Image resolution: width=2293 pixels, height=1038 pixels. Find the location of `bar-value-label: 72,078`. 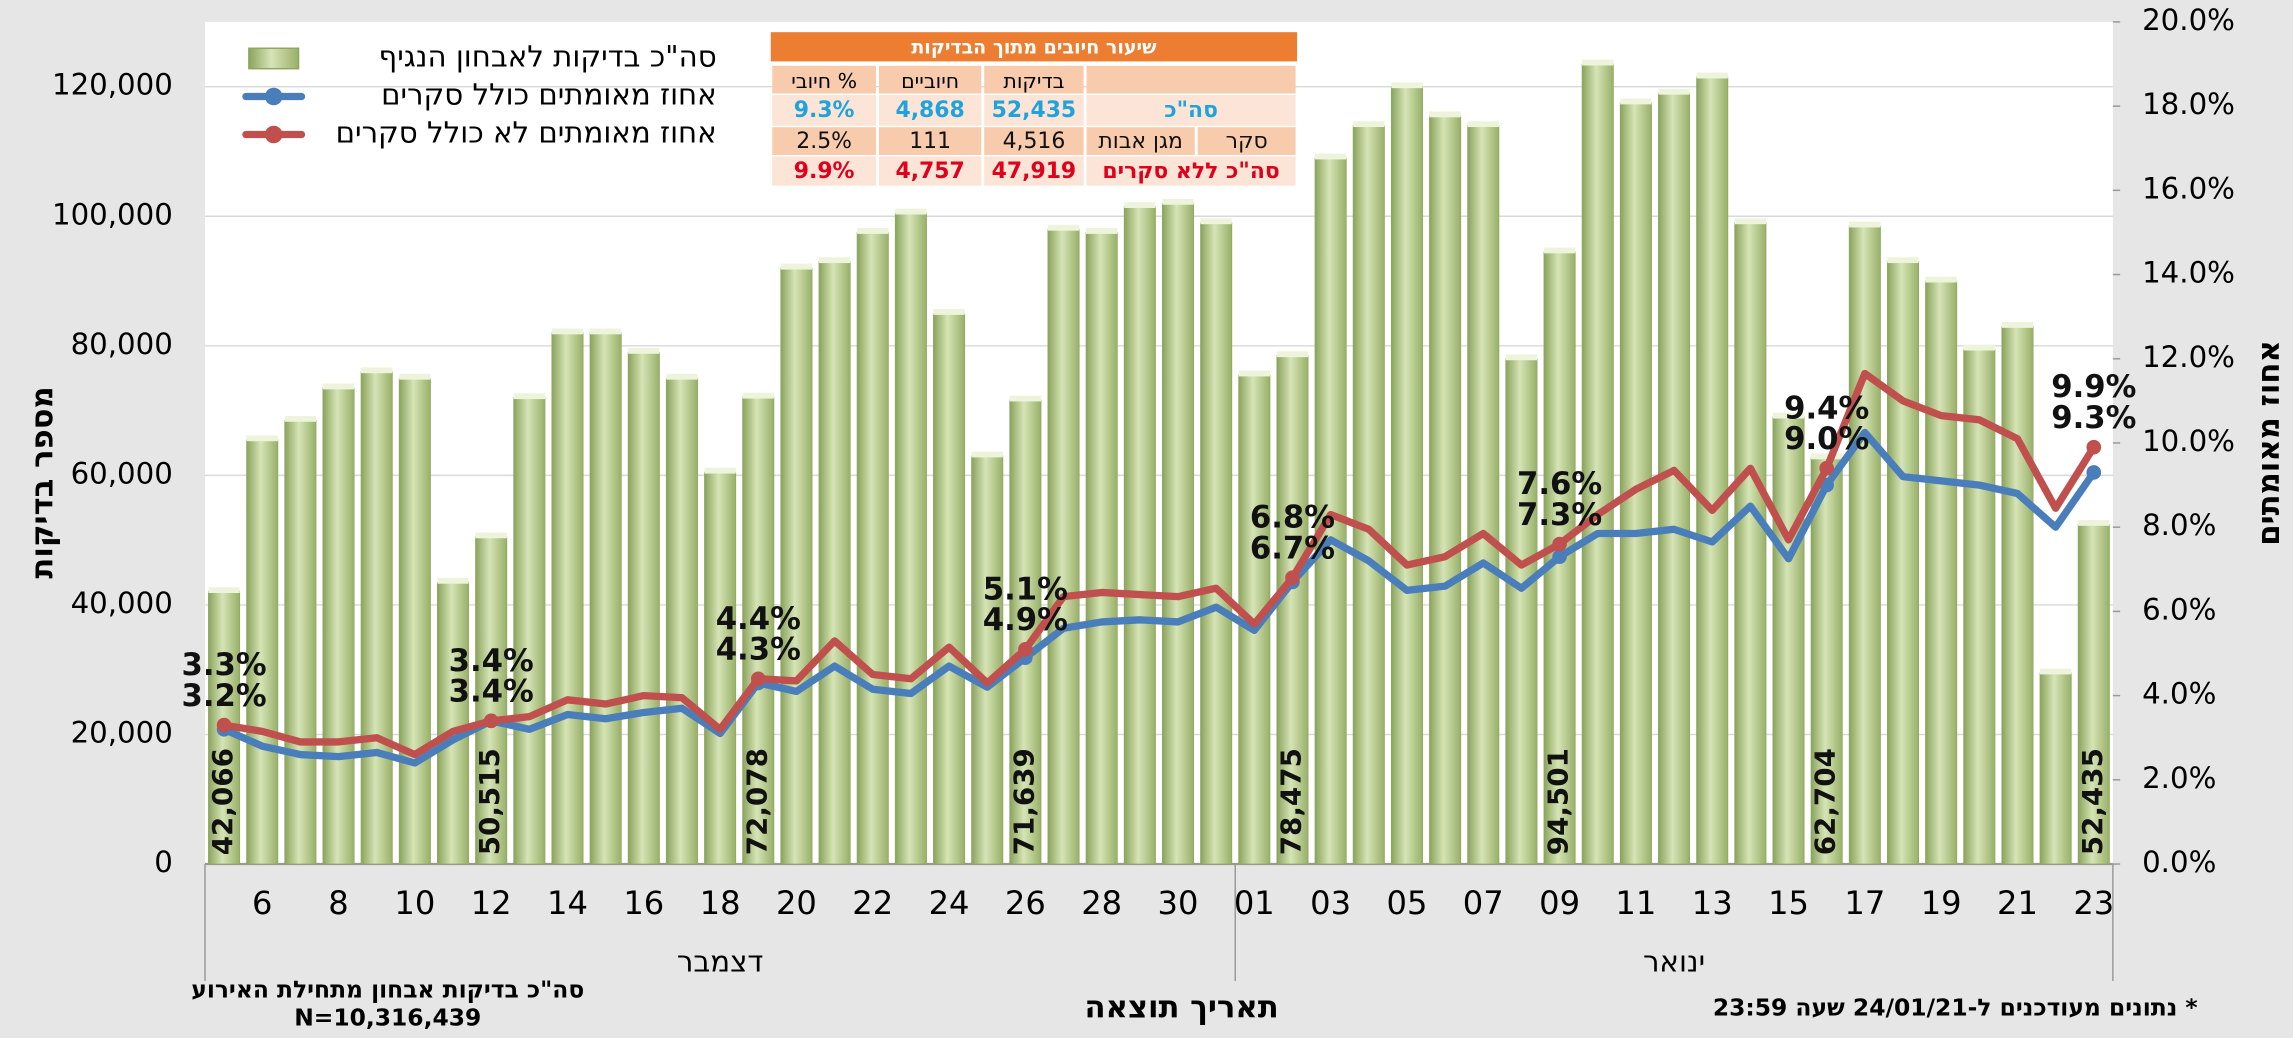

bar-value-label: 72,078 is located at coordinates (756, 801).